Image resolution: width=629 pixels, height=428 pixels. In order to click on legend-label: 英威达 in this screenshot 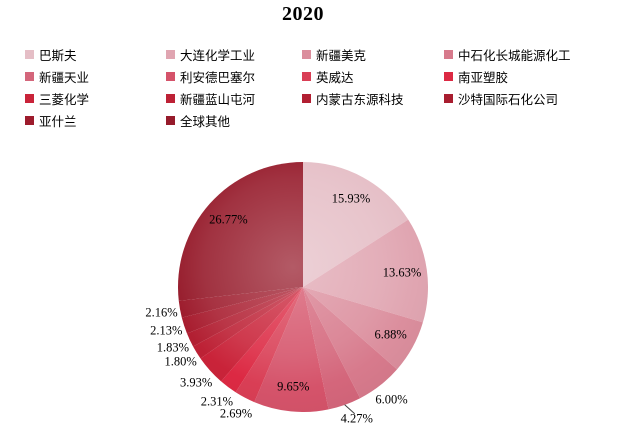, I will do `click(335, 77)`.